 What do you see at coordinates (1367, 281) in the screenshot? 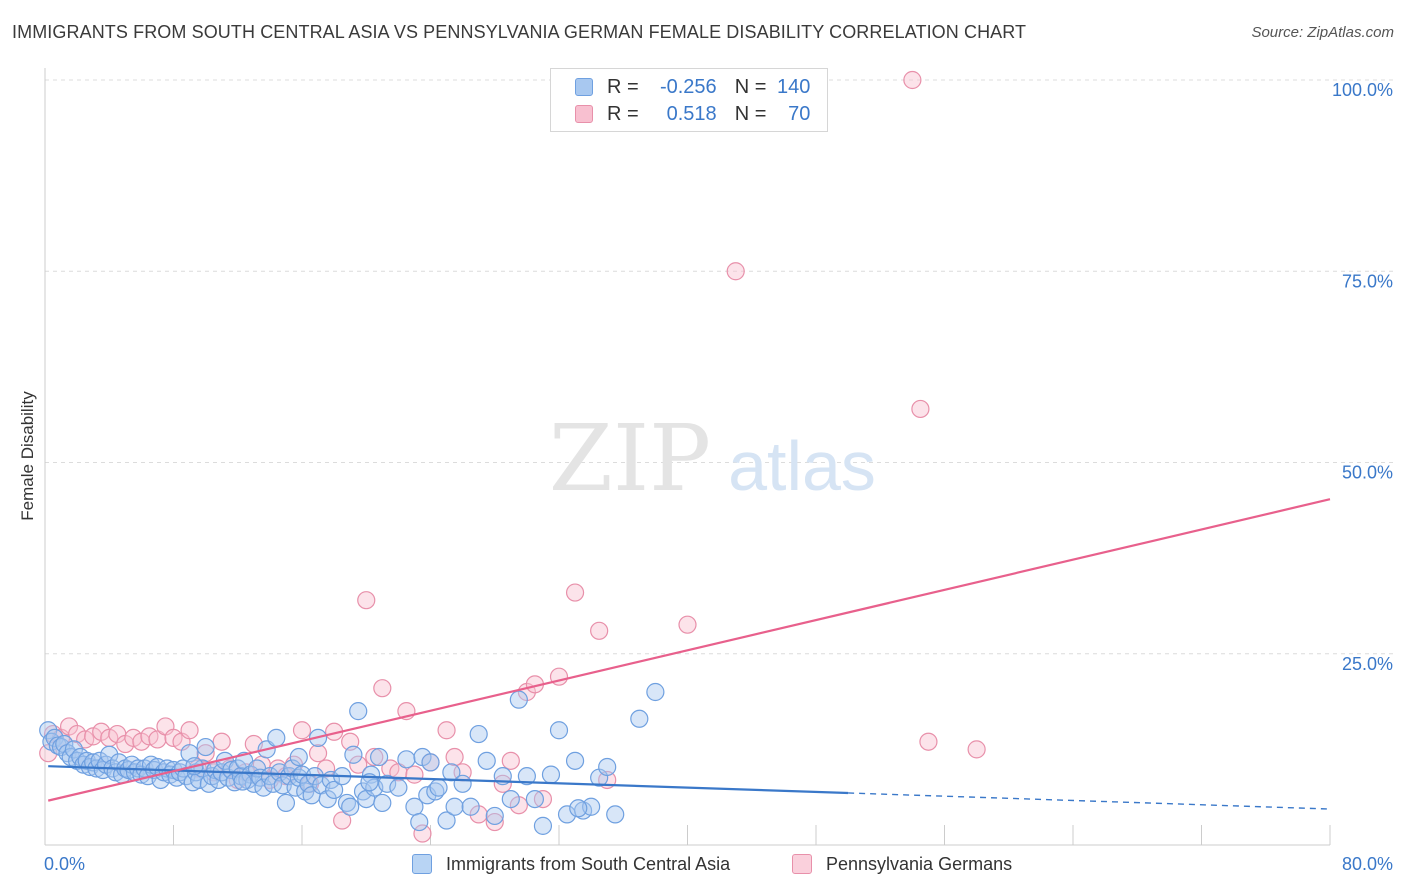
I see `y-tick-label: 75.0%` at bounding box center [1367, 281].